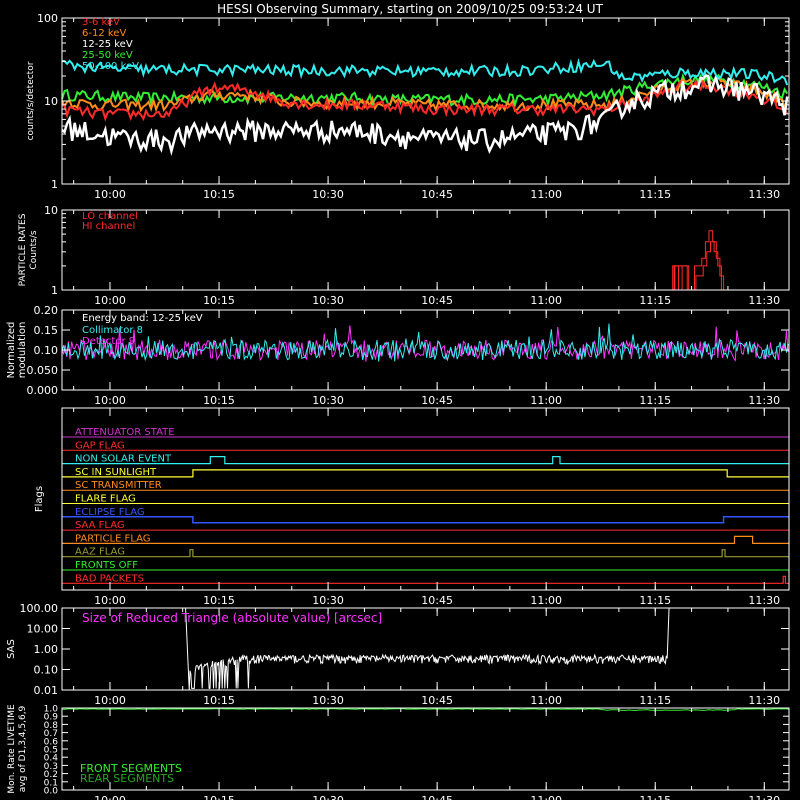  I want to click on sas-xtick-label: 11:30, so click(764, 700).